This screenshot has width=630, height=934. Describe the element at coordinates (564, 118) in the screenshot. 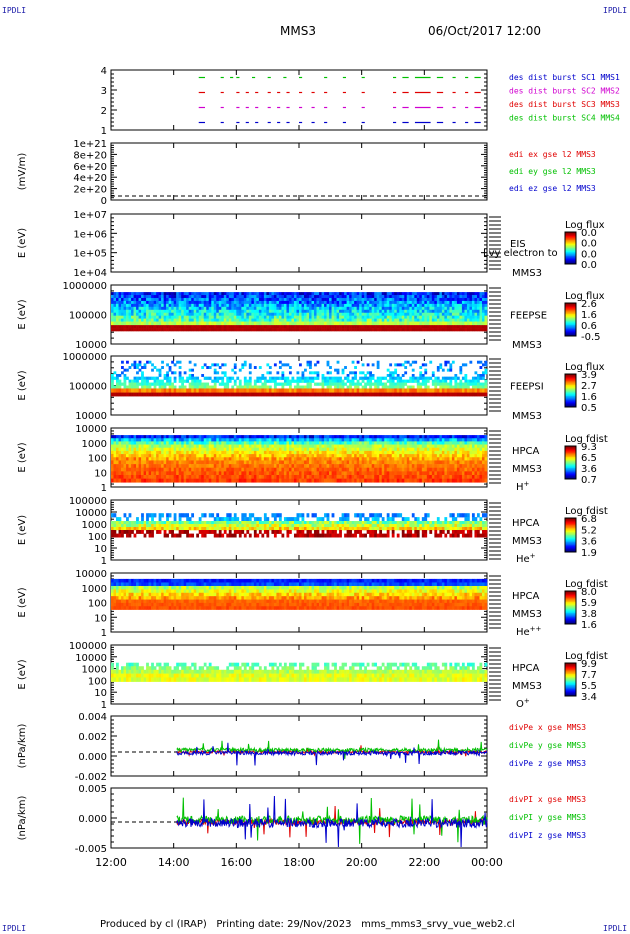

I see `avail-legend-entry: des dist burst SC4 MMS4` at that location.